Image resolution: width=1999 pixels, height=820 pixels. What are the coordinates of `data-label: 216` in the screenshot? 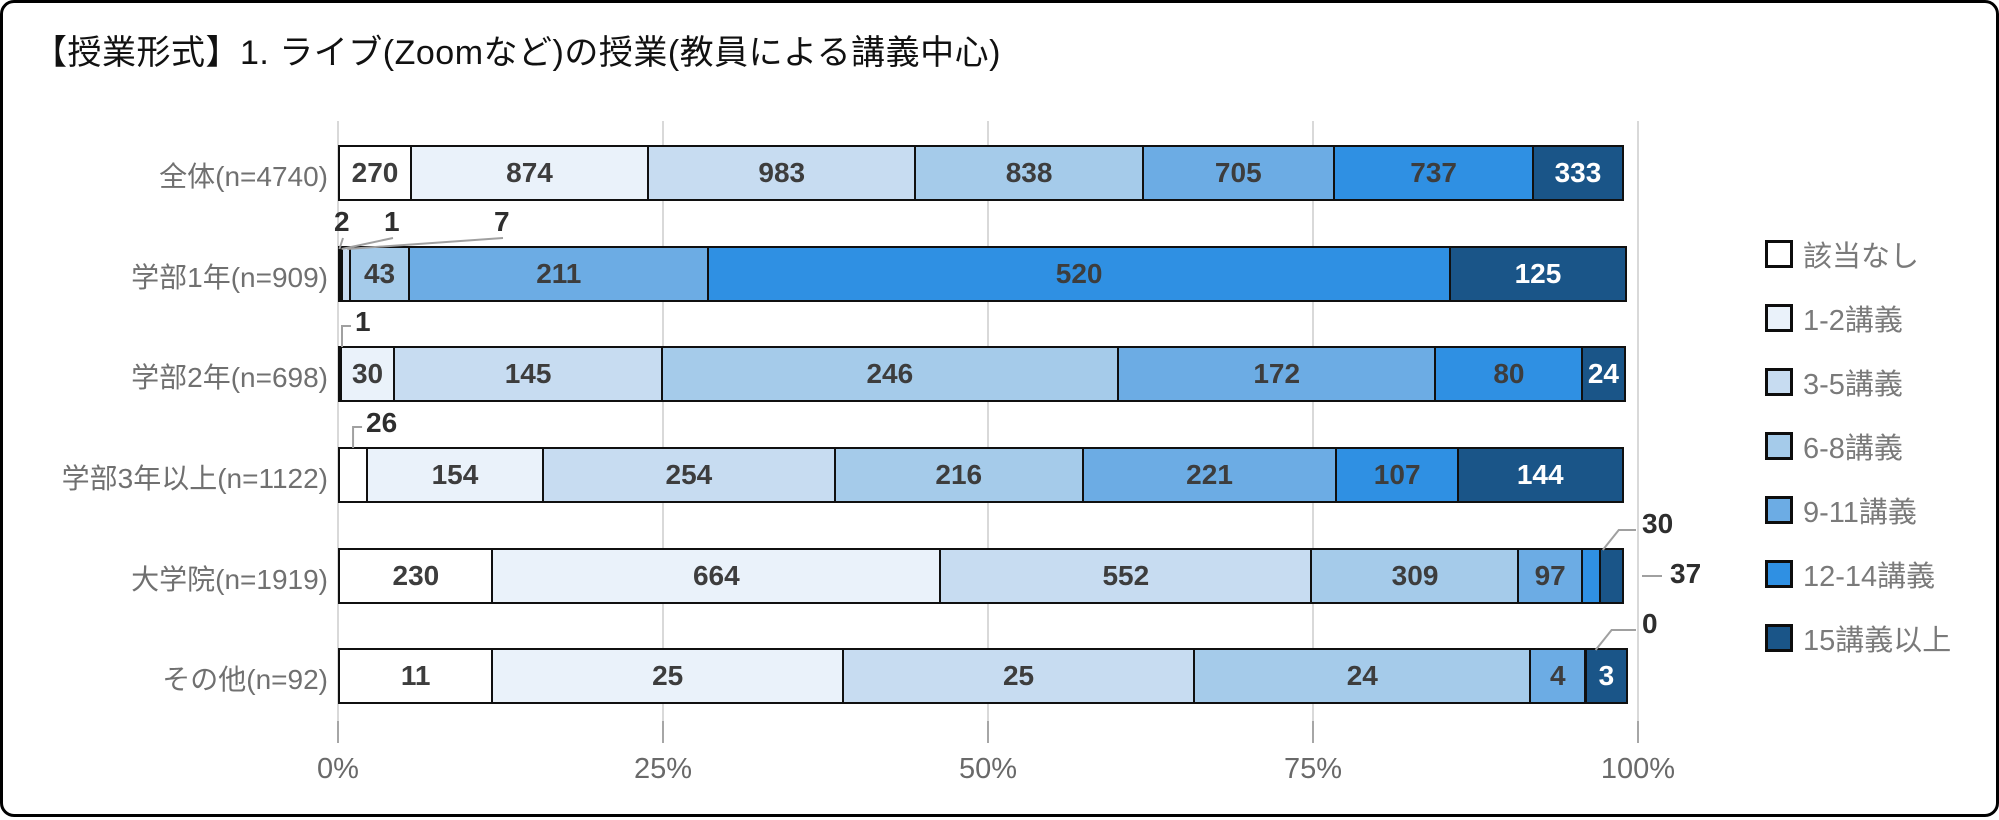 It's located at (959, 474).